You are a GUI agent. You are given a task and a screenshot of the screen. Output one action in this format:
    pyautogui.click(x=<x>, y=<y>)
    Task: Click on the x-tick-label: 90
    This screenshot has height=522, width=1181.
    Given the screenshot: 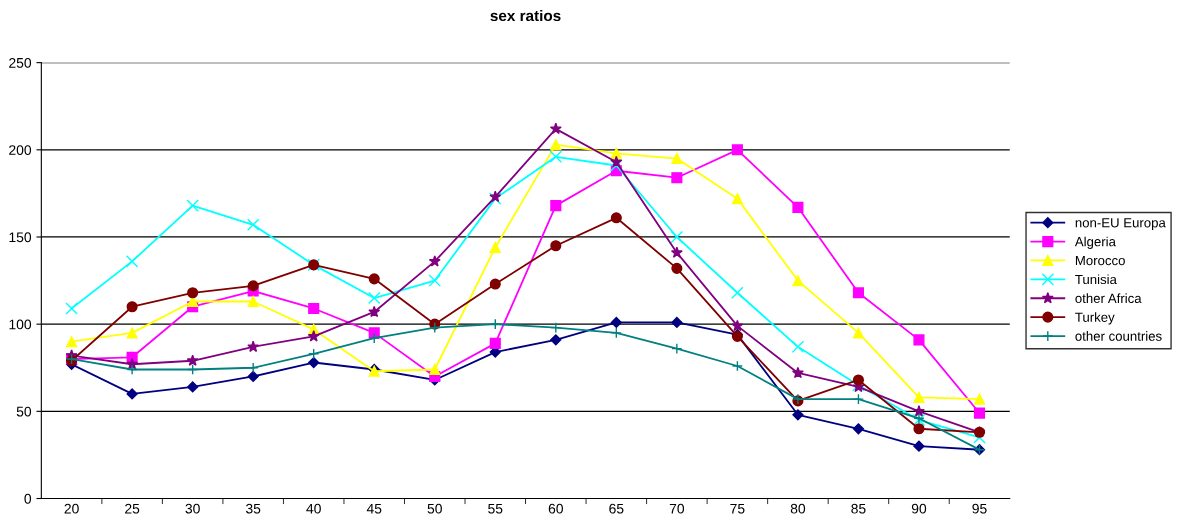 What is the action you would take?
    pyautogui.click(x=919, y=508)
    